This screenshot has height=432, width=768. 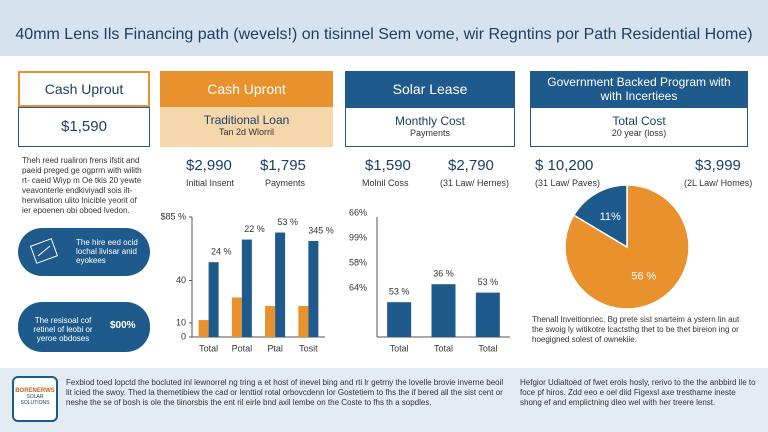 What do you see at coordinates (385, 183) in the screenshot?
I see `stat-label: Molnil Coss` at bounding box center [385, 183].